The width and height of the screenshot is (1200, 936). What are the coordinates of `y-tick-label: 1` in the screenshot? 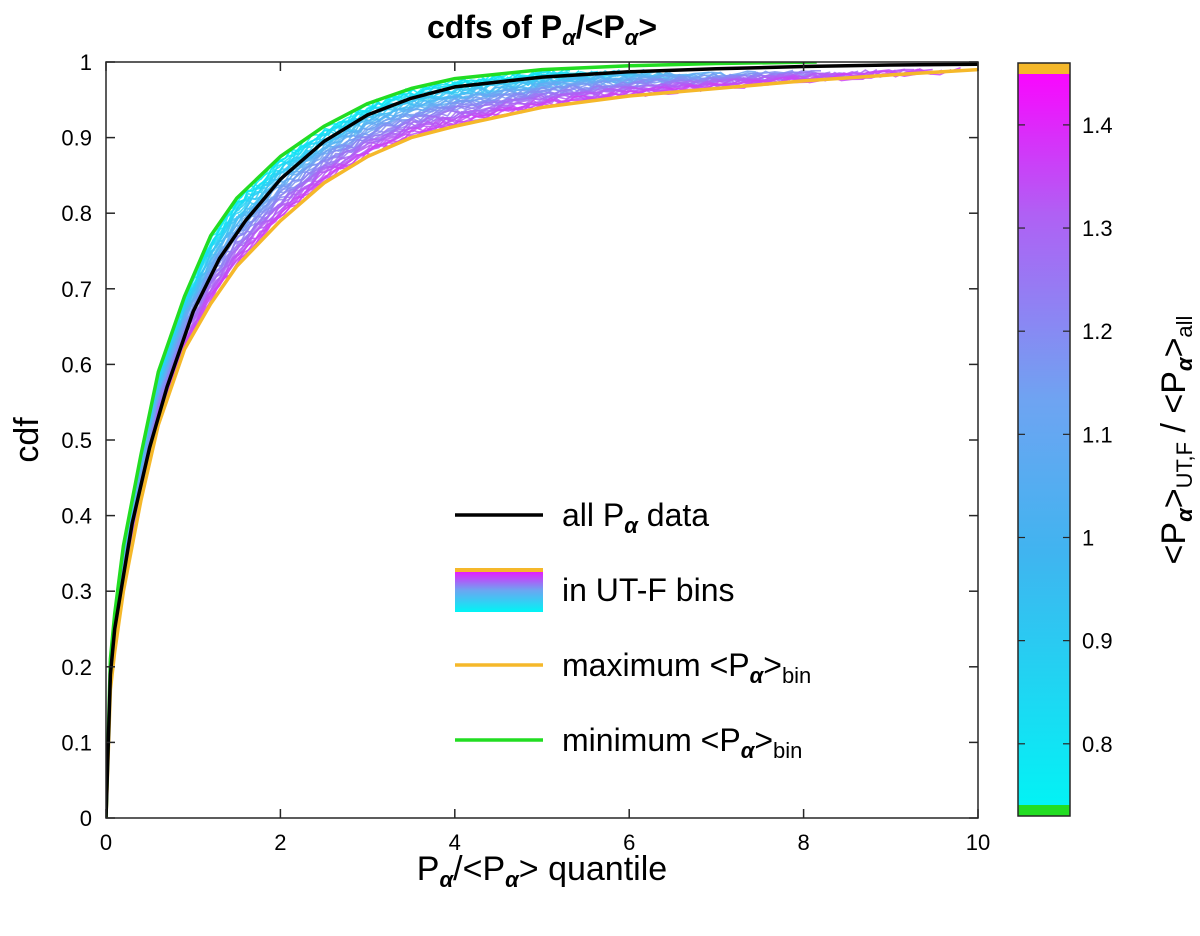 It's located at (86, 62).